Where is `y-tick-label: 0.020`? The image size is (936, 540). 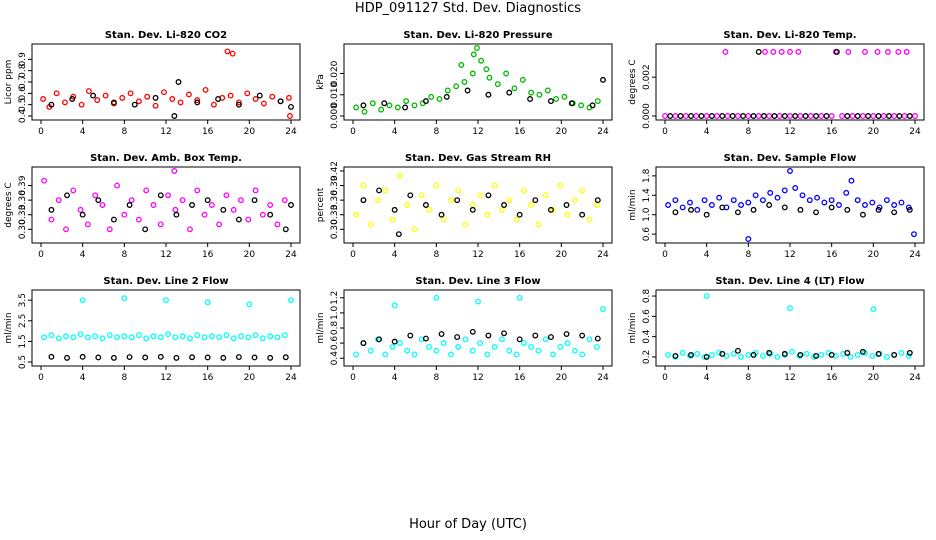 y-tick-label: 0.020 is located at coordinates (335, 73).